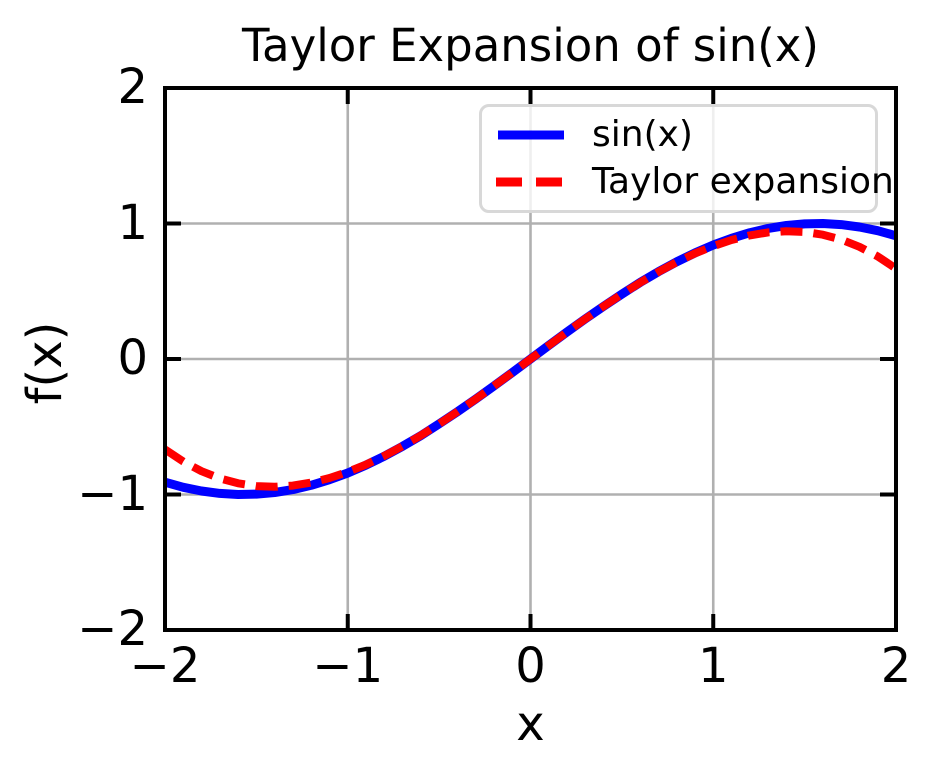  Describe the element at coordinates (531, 182) in the screenshot. I see `legend-dashed-line-icon` at that location.